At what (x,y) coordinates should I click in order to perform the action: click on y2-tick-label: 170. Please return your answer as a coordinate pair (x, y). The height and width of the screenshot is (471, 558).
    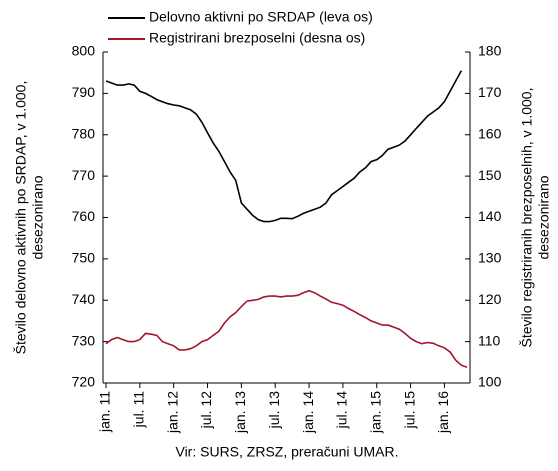
    Looking at the image, I should click on (490, 92).